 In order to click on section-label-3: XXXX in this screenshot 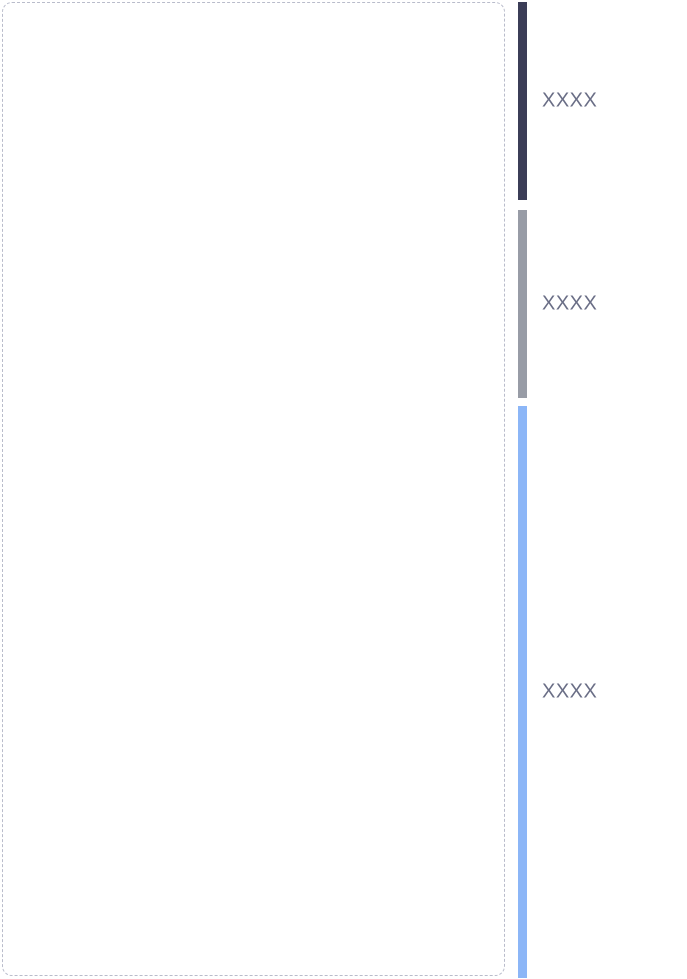, I will do `click(570, 691)`.